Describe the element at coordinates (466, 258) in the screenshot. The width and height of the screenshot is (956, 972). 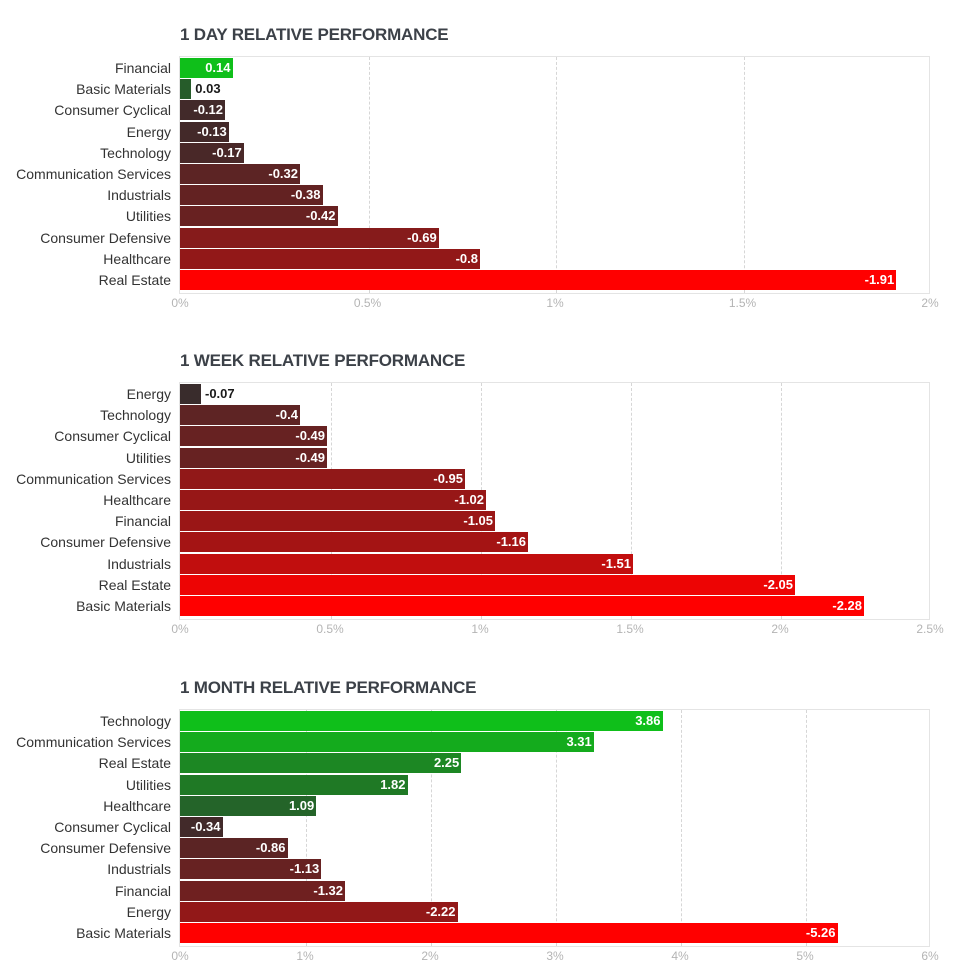
I see `data-label: -0.8` at that location.